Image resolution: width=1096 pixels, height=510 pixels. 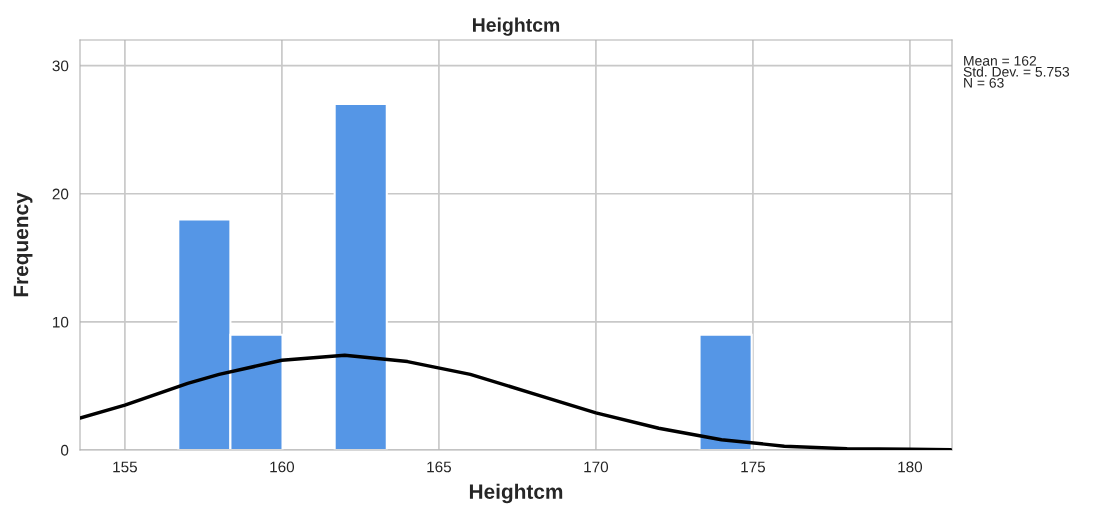 I want to click on y-tick-label: 10, so click(x=61, y=322).